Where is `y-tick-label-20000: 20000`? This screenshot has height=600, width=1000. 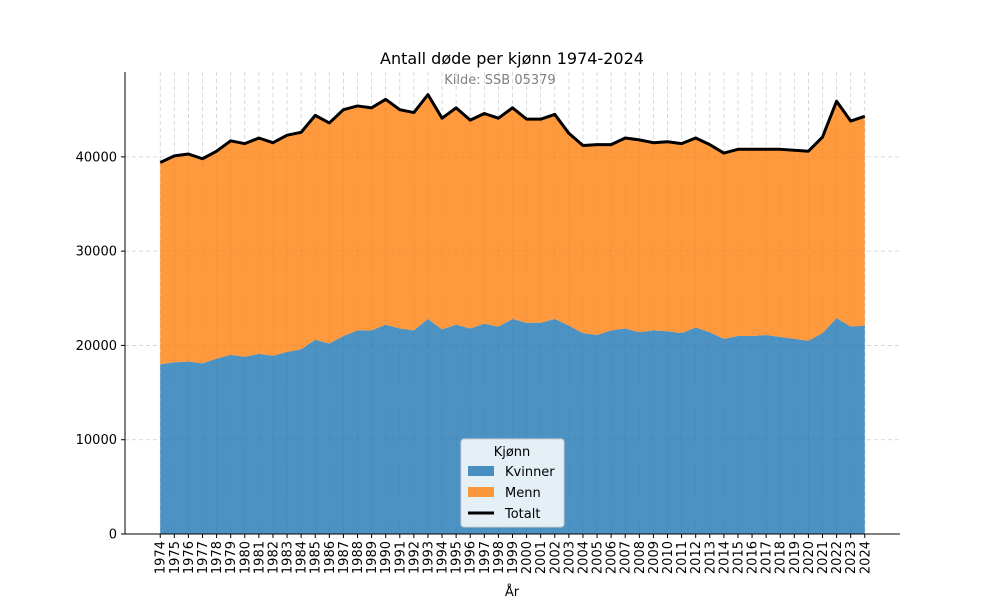 y-tick-label-20000: 20000 is located at coordinates (96, 346).